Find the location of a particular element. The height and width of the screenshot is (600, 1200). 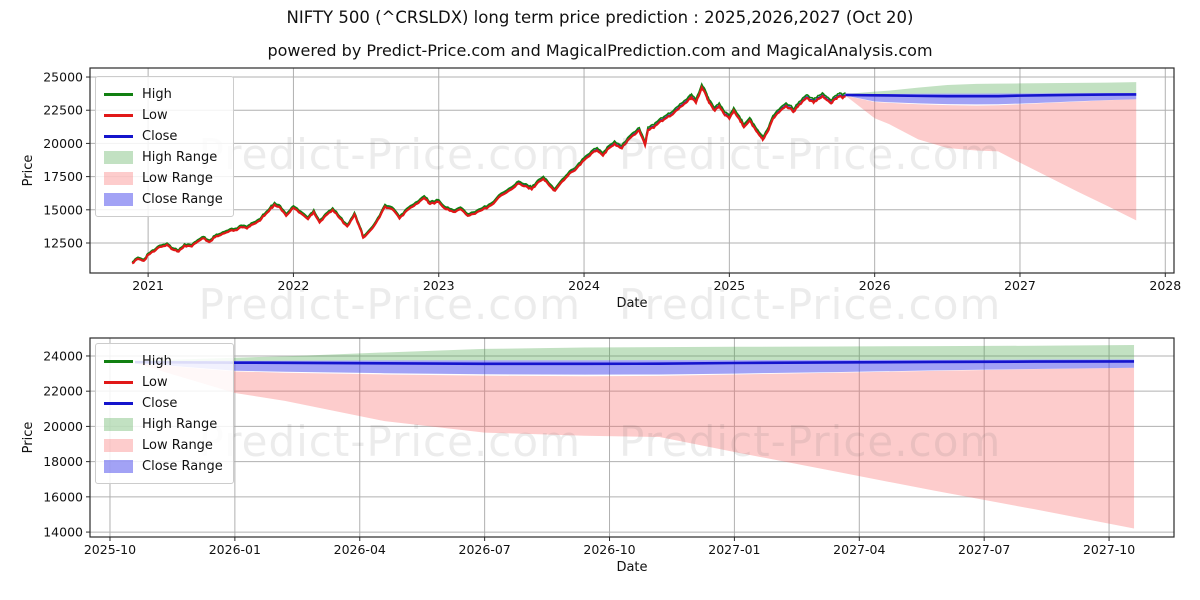

x-tick-label: 2027-04 is located at coordinates (859, 549).